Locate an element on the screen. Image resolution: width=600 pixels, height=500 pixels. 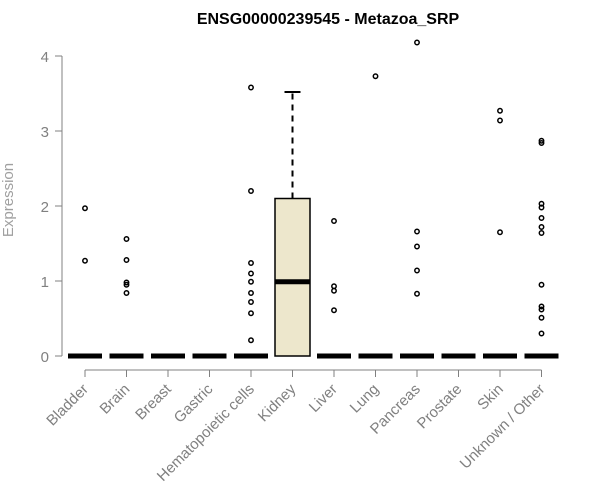
x-tick-label: Brain is located at coordinates (115, 399).